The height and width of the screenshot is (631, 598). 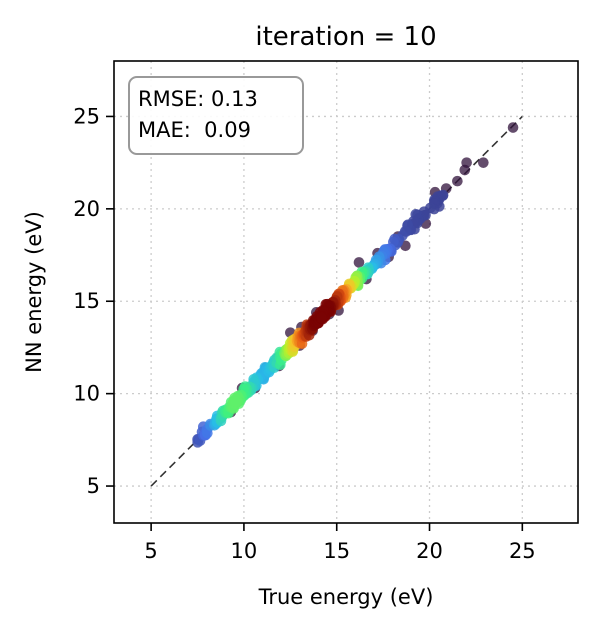 What do you see at coordinates (86, 301) in the screenshot?
I see `y-tick-label: 15` at bounding box center [86, 301].